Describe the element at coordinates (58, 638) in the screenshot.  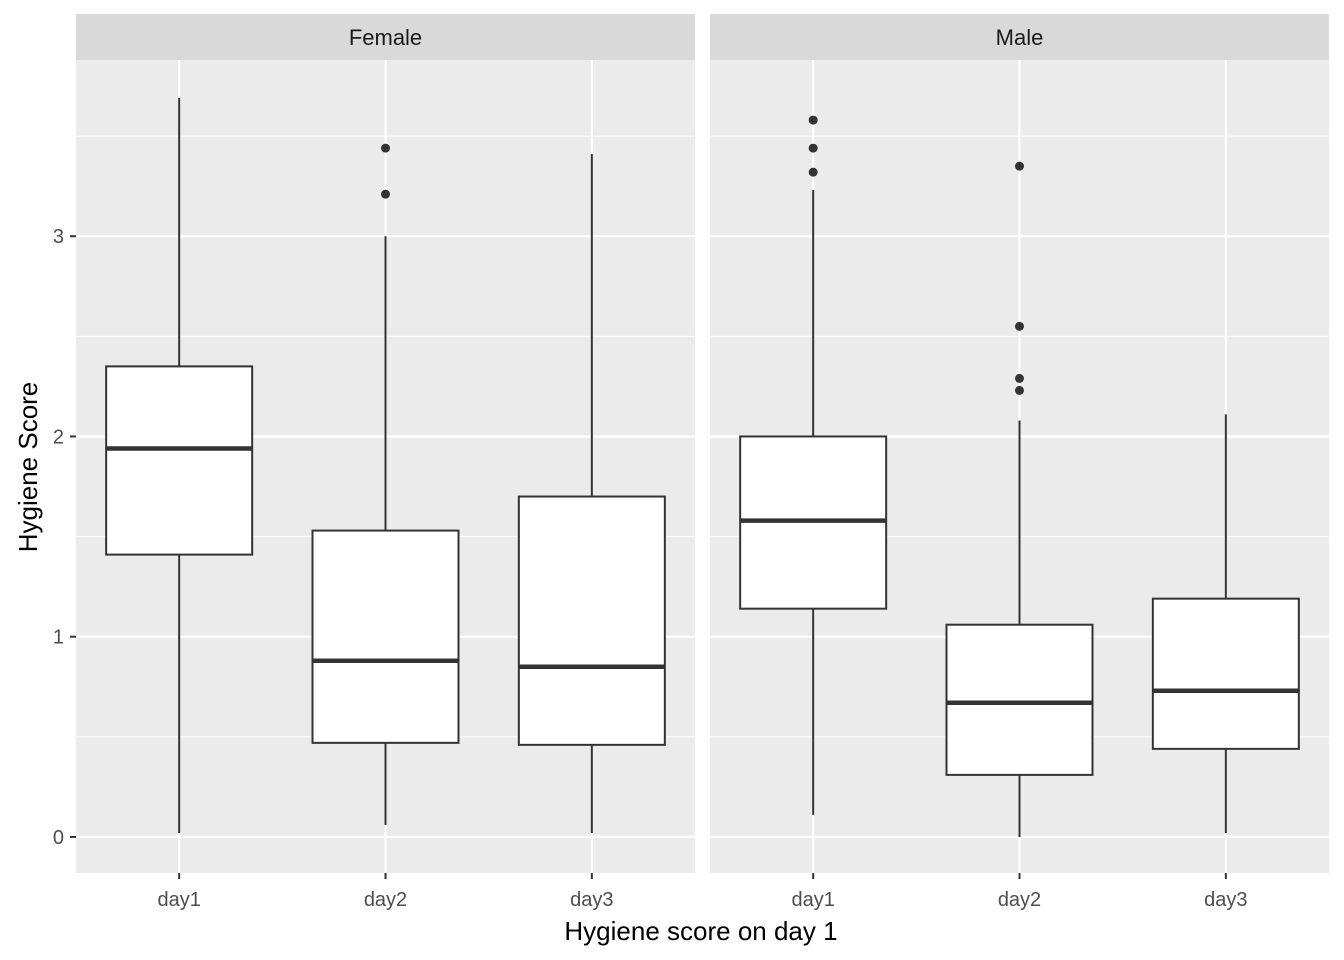
I see `y-tick-label: 1` at that location.